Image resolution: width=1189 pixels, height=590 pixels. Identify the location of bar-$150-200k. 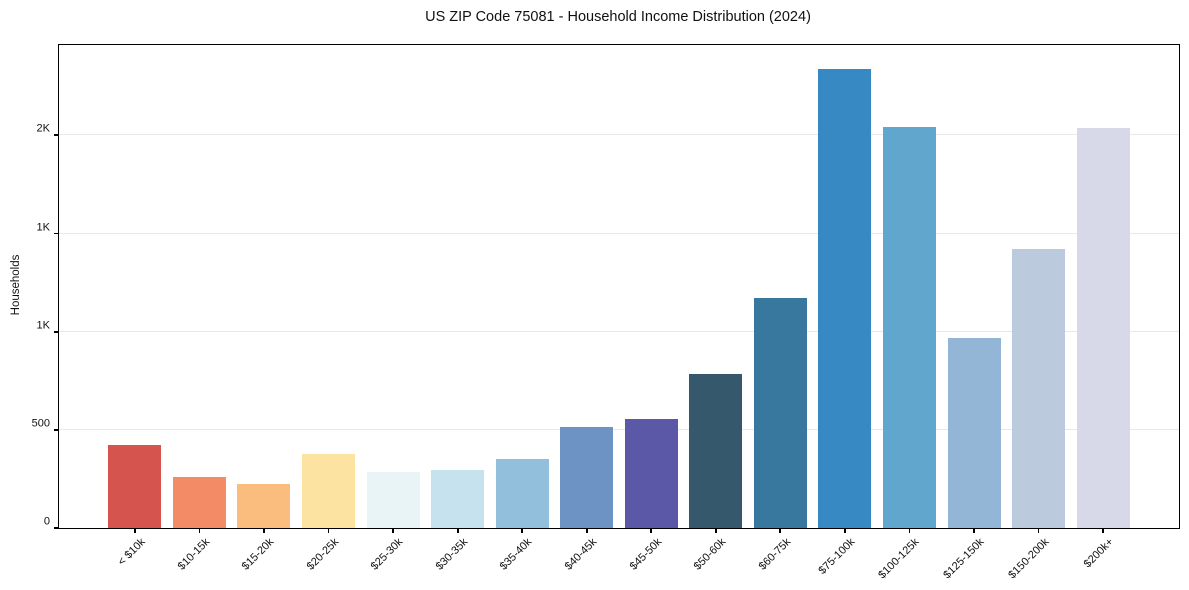
(1039, 388).